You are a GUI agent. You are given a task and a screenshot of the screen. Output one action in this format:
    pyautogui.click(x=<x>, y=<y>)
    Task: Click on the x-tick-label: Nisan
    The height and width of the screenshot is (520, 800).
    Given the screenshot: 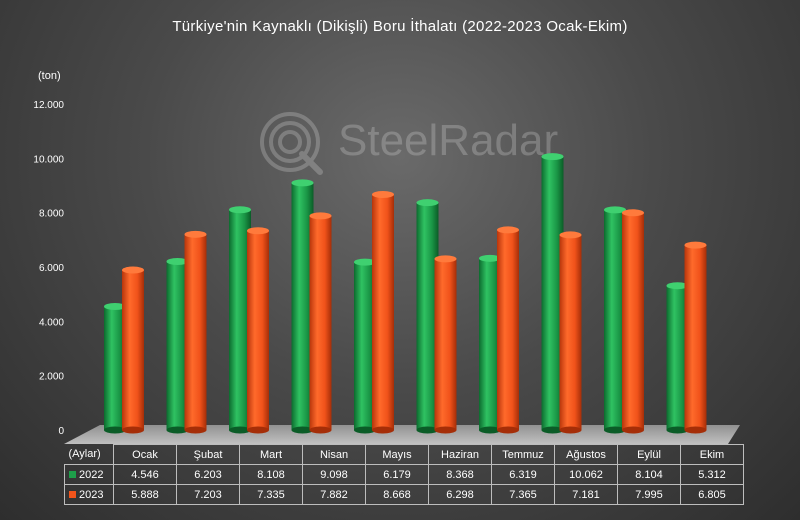 What is the action you would take?
    pyautogui.click(x=334, y=454)
    